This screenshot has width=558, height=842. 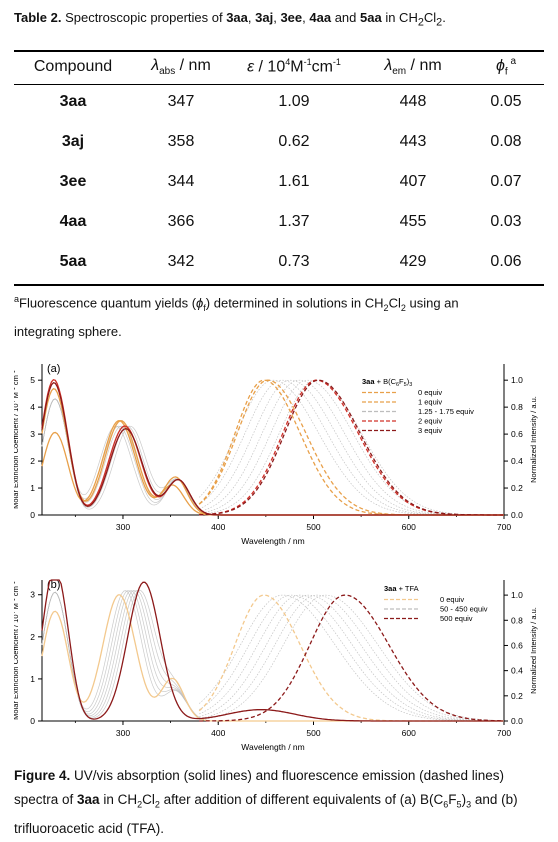 I want to click on em-series-500-equiv, so click(x=351, y=658).